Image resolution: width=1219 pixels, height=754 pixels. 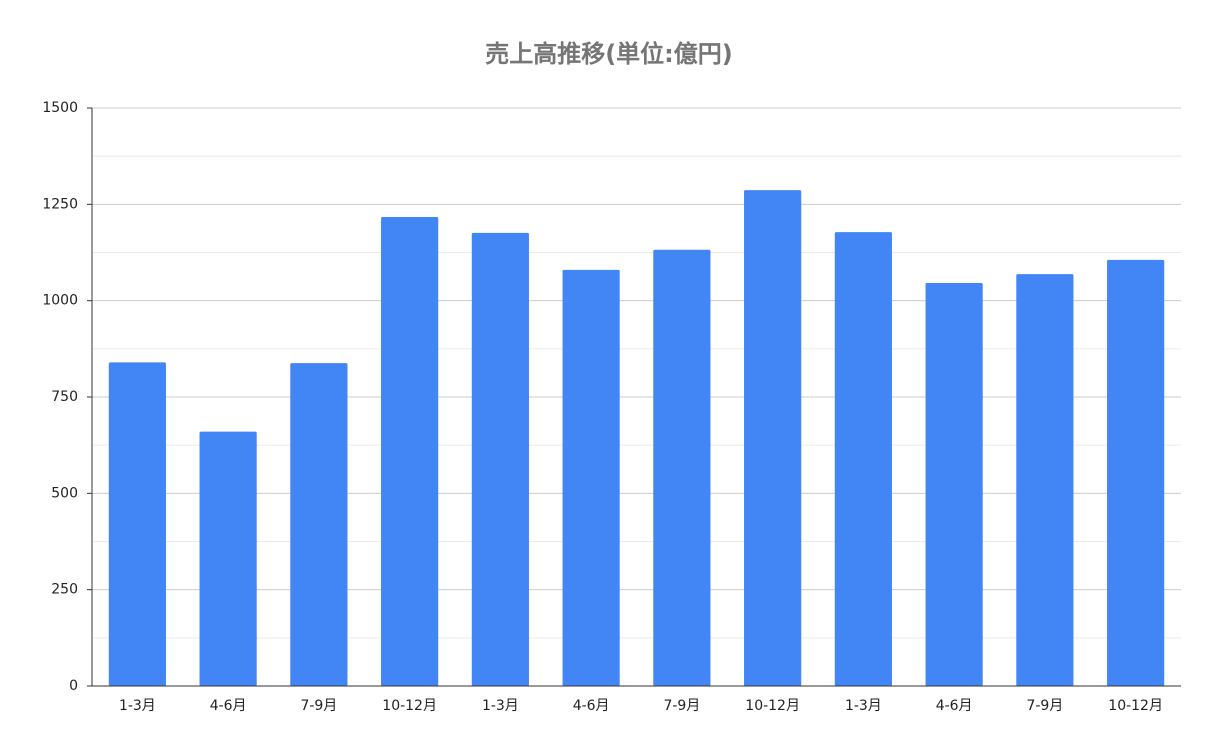 I want to click on y-tick-label: 750, so click(x=64, y=397).